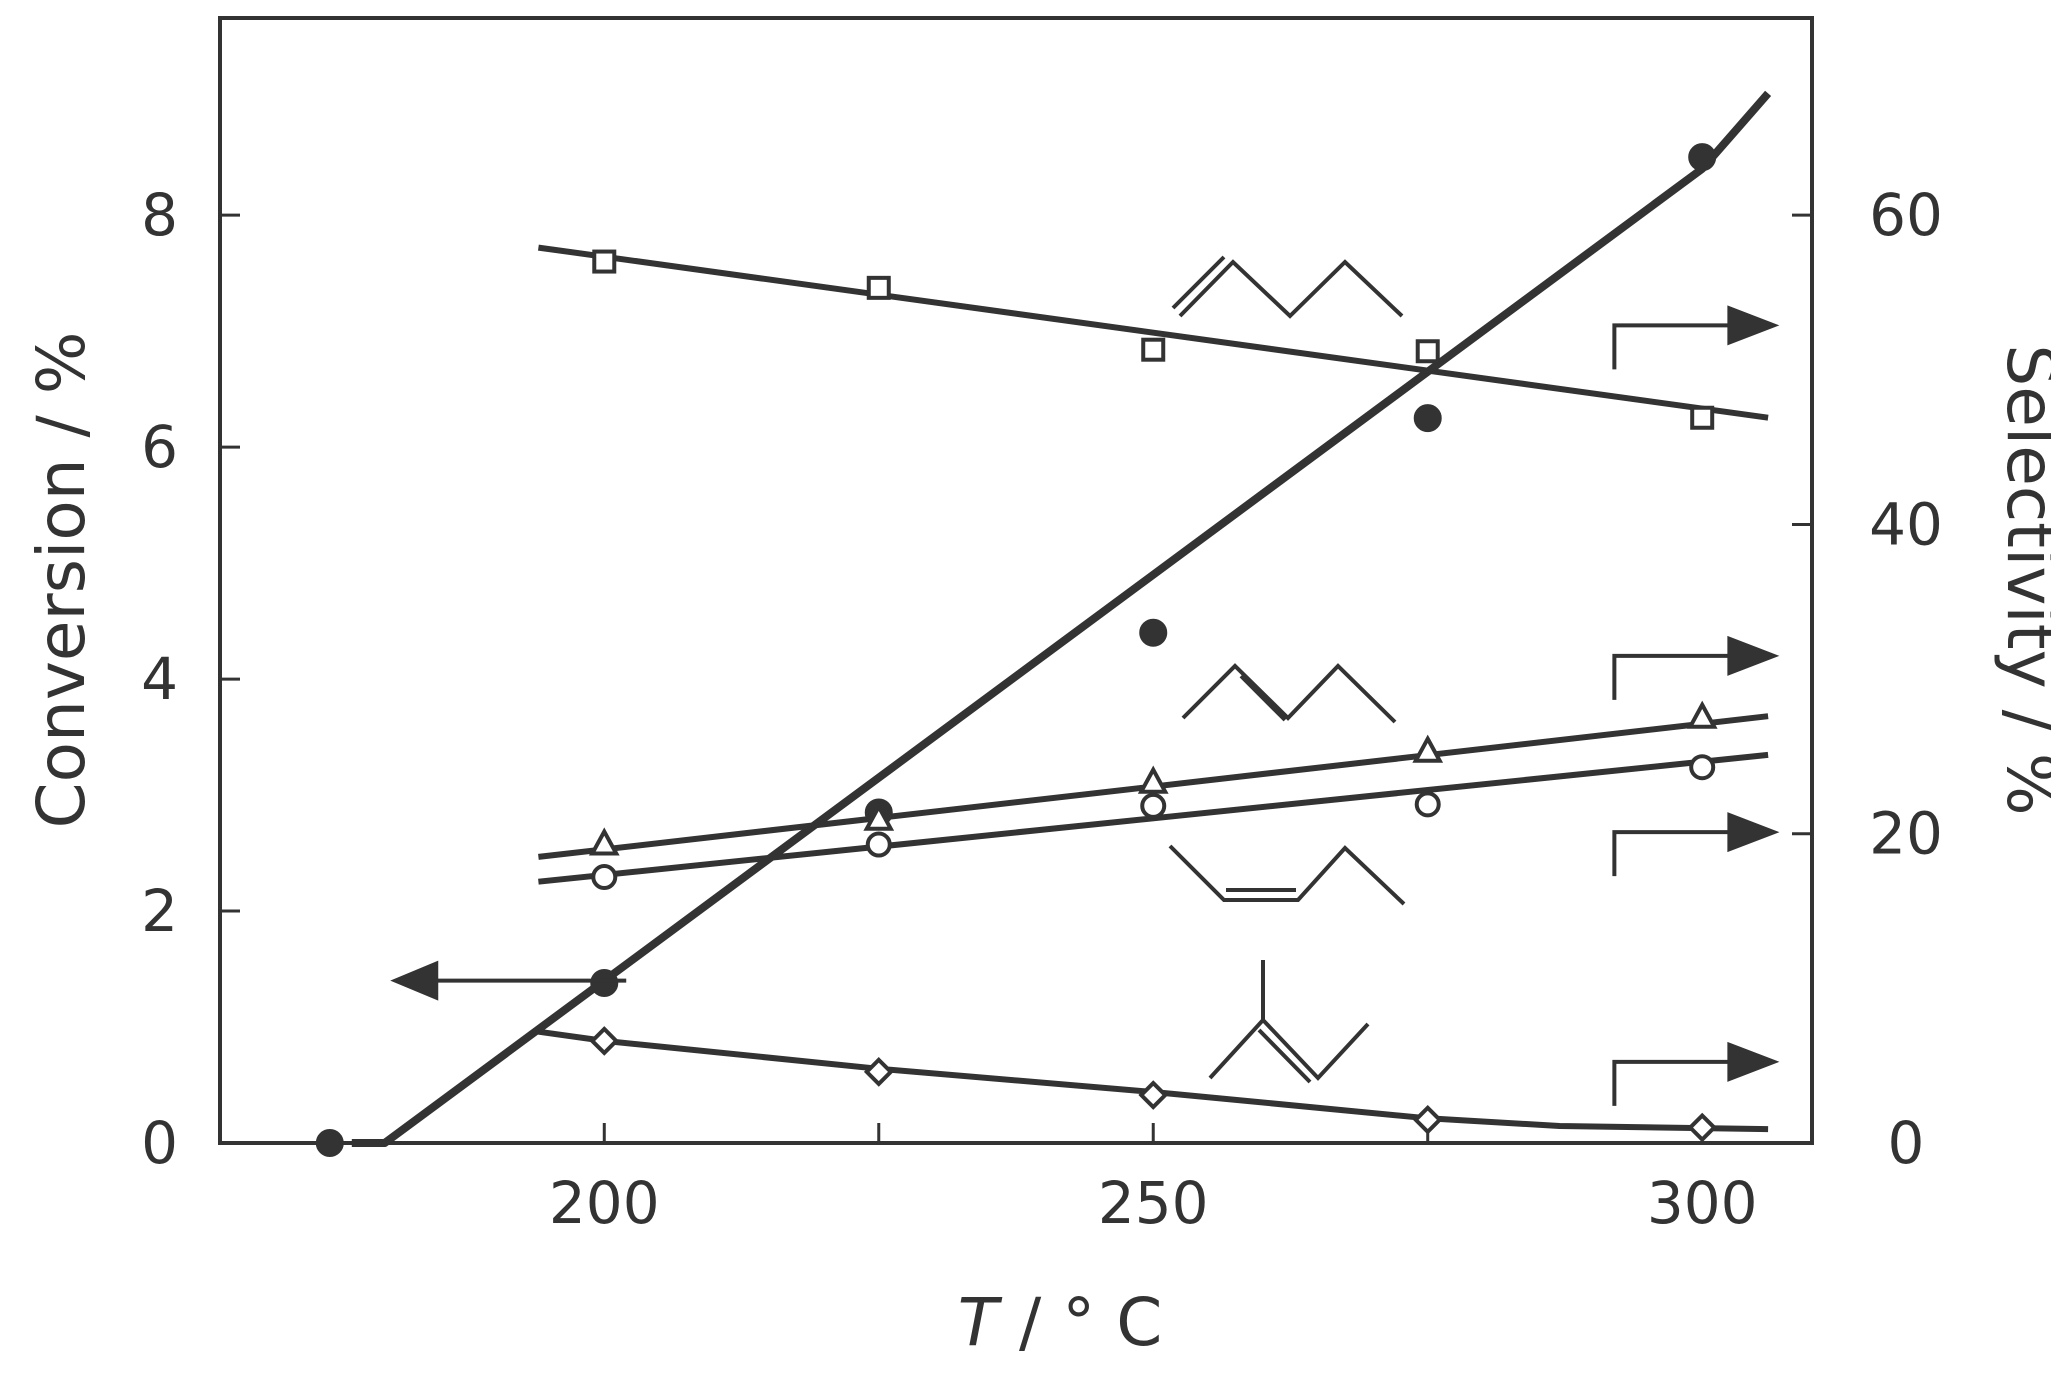 The image size is (2051, 1375). I want to click on y2-tick-label: 60, so click(1906, 215).